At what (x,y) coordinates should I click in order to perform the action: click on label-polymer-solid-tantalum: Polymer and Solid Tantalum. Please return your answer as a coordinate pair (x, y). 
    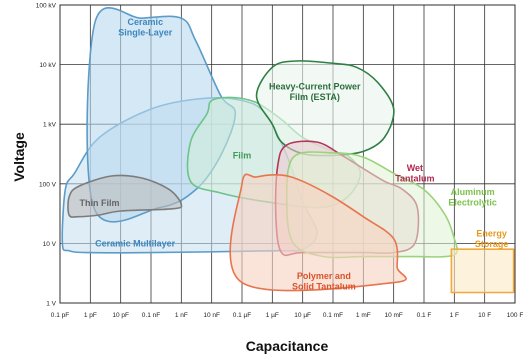
    Looking at the image, I should click on (324, 281).